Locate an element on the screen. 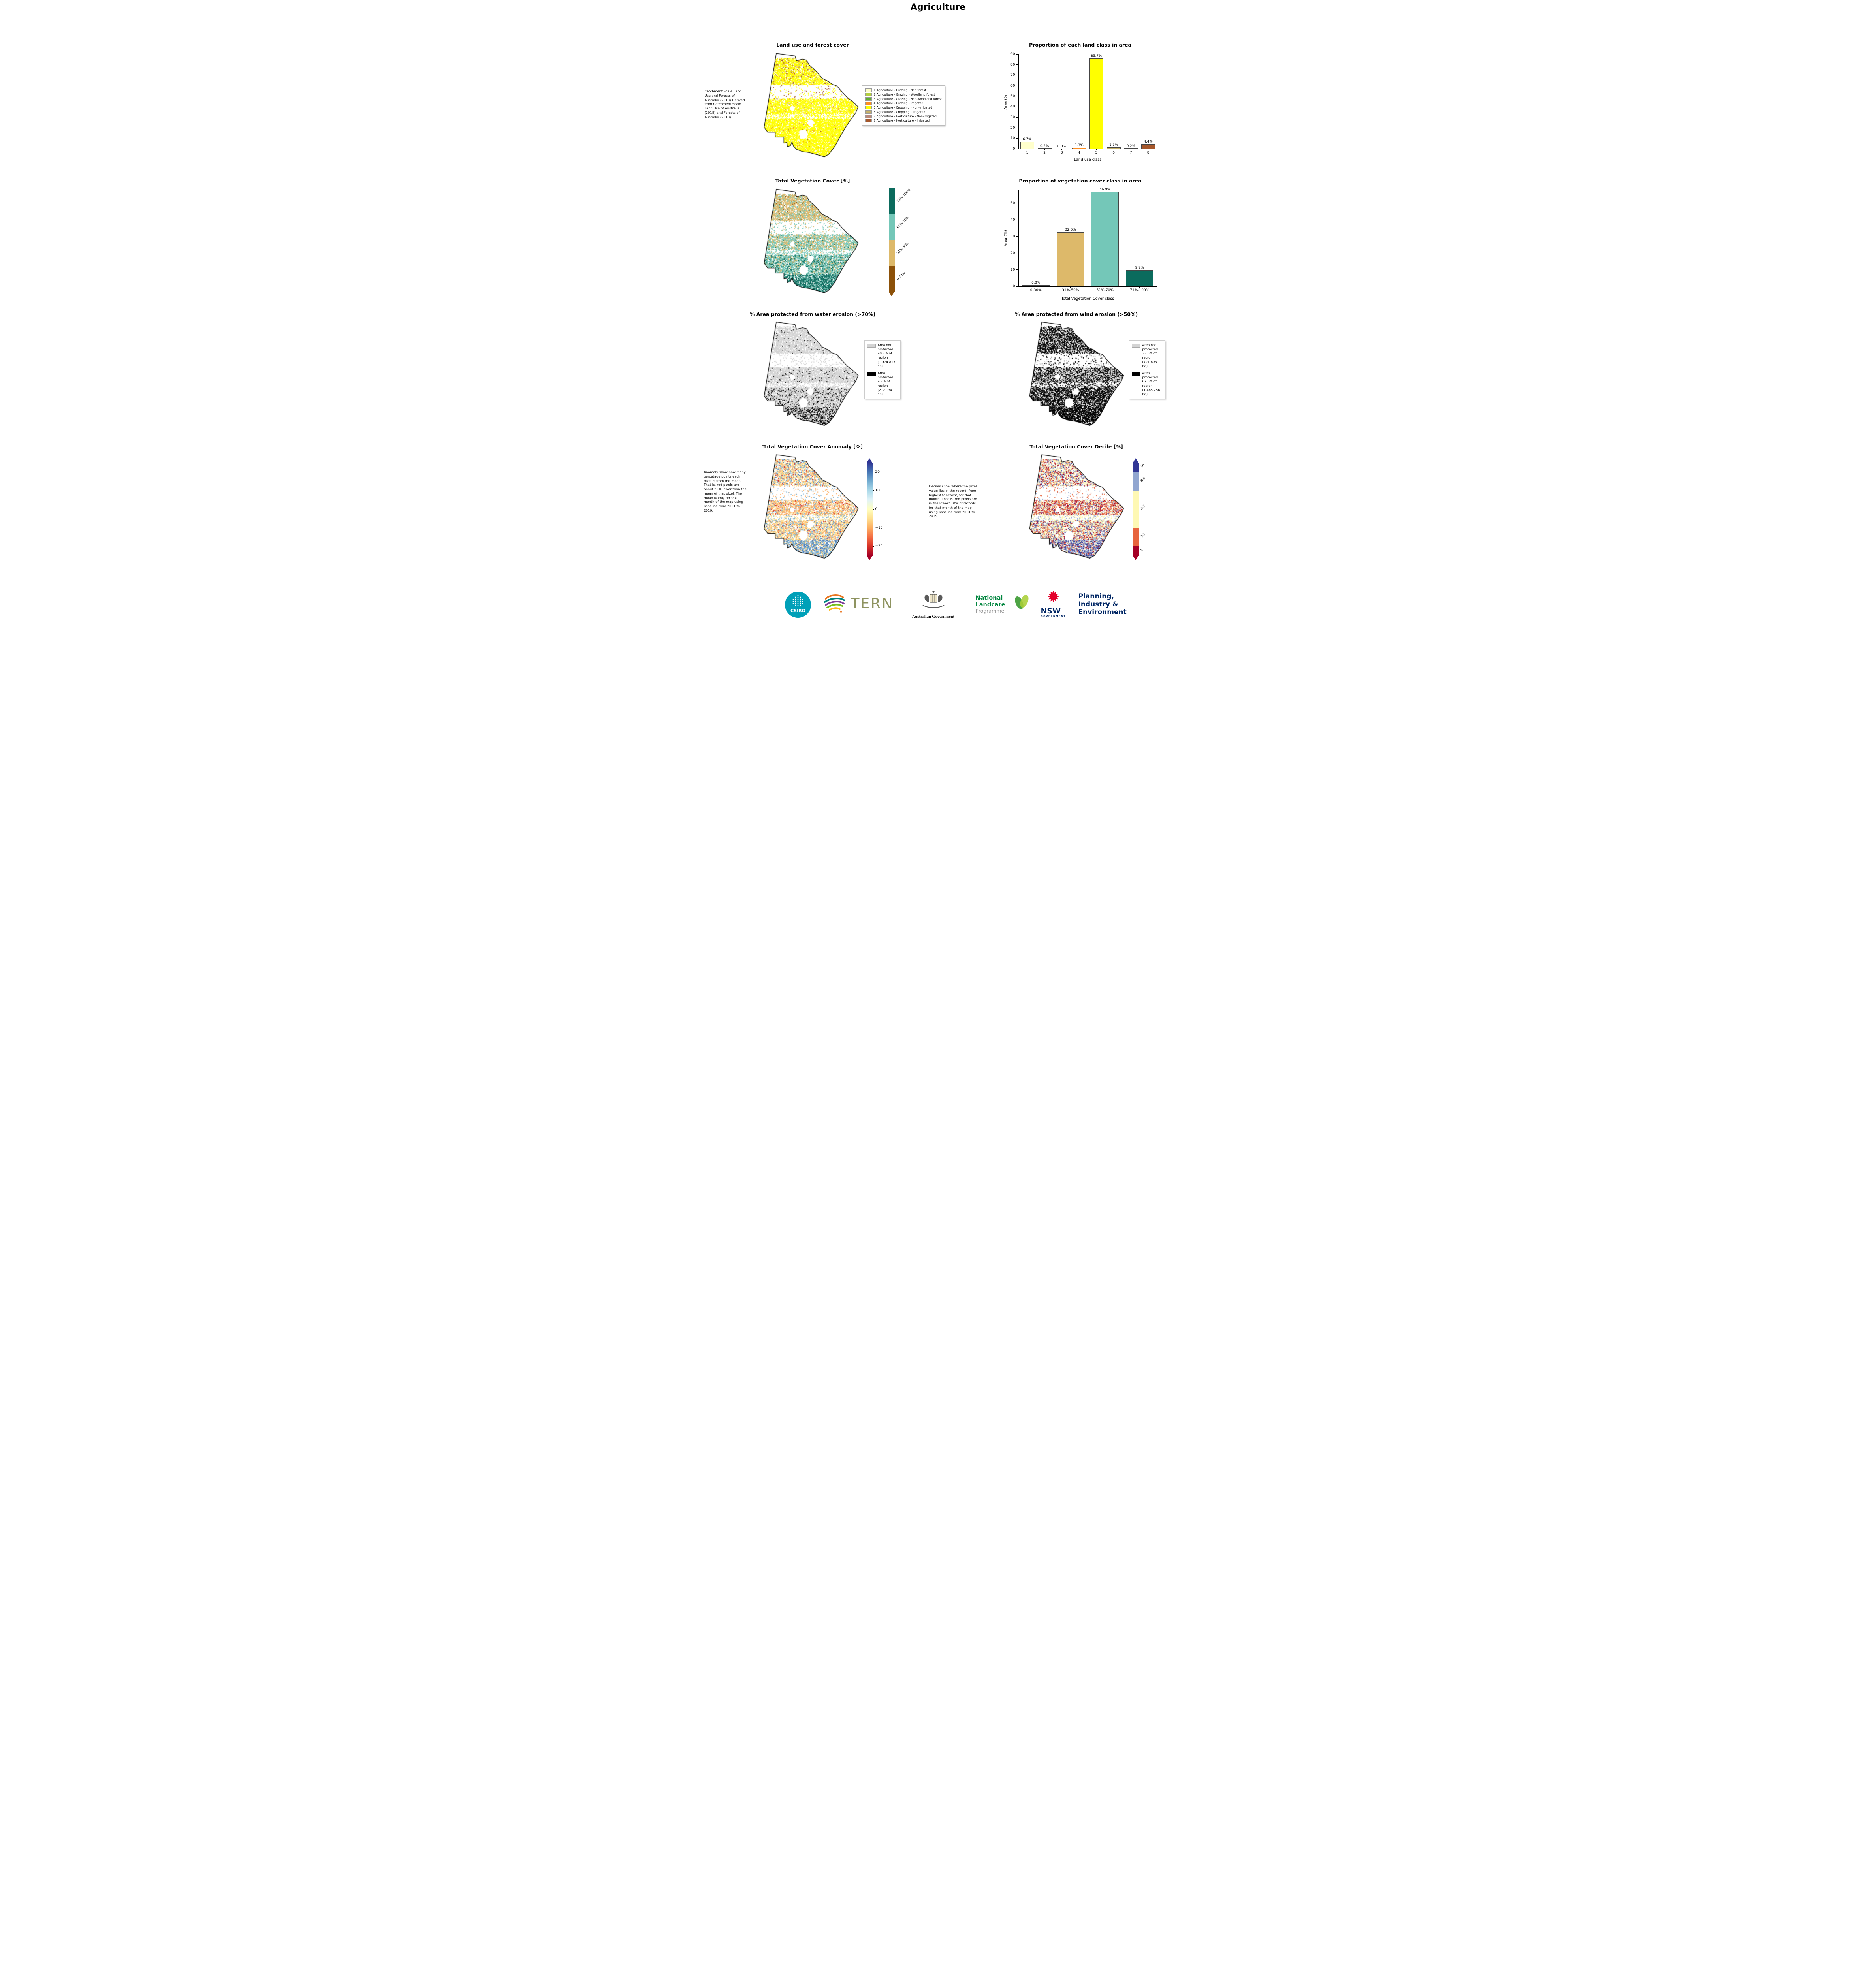 This screenshot has height=1975, width=1876. chart2-ylabel: Area (%) is located at coordinates (1005, 238).